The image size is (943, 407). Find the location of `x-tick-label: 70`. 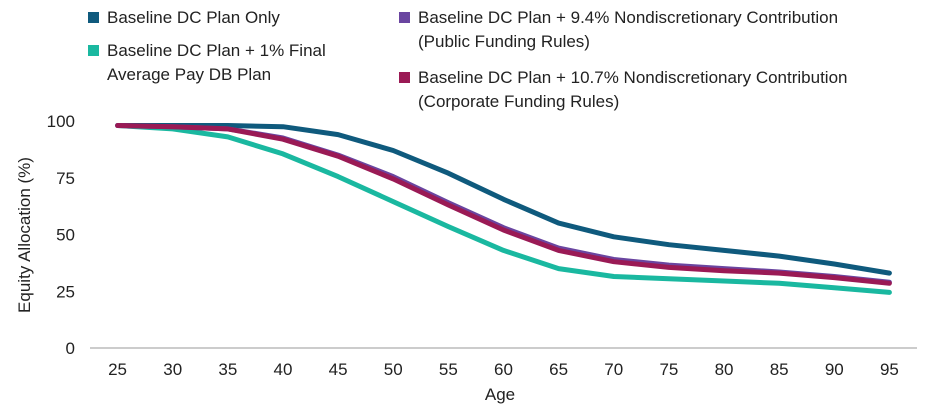

x-tick-label: 70 is located at coordinates (613, 369).